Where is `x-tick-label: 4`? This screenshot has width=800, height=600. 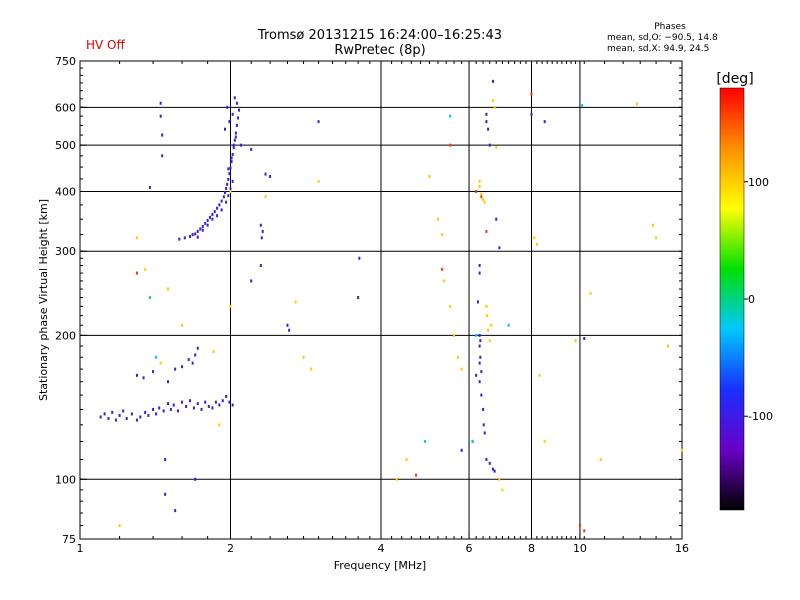 x-tick-label: 4 is located at coordinates (381, 548).